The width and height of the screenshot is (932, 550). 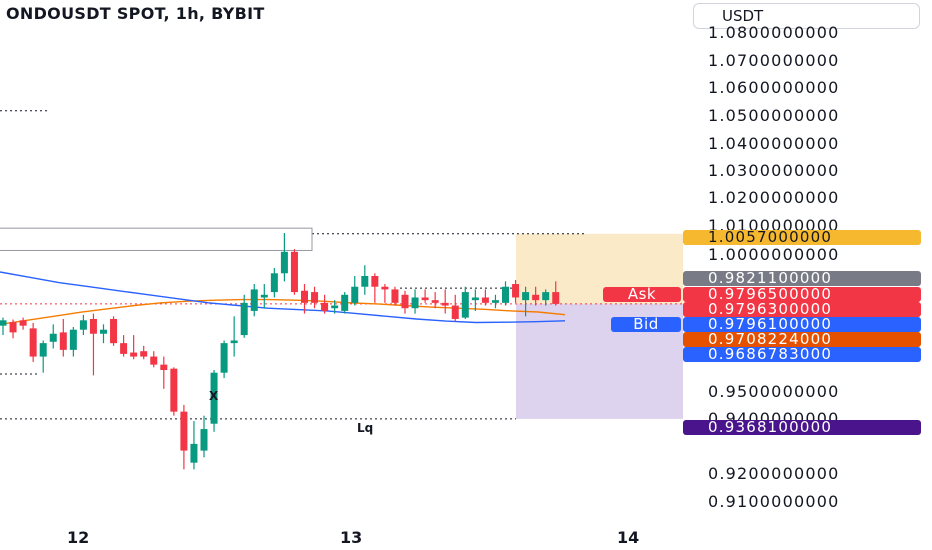 I want to click on price-tag-target: 1.0057000000, so click(x=802, y=237).